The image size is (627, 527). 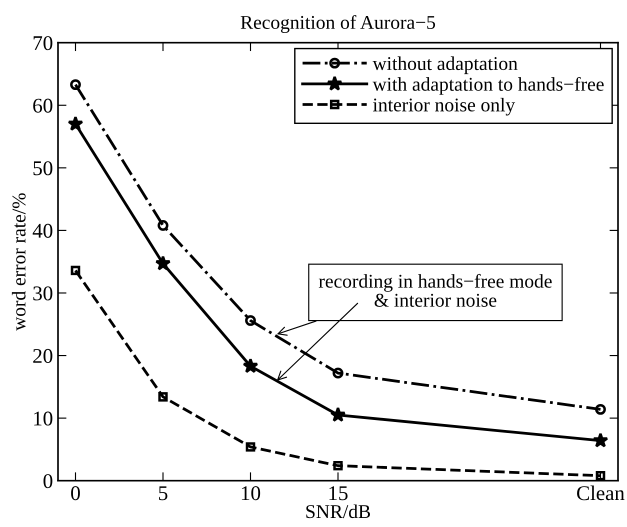 What do you see at coordinates (338, 493) in the screenshot?
I see `x-tick-label: 15` at bounding box center [338, 493].